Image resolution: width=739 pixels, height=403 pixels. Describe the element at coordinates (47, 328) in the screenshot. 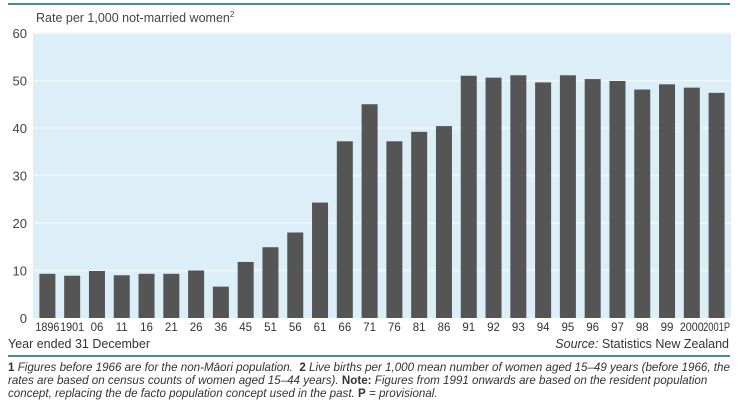

I see `x-tick-label: 1896` at that location.